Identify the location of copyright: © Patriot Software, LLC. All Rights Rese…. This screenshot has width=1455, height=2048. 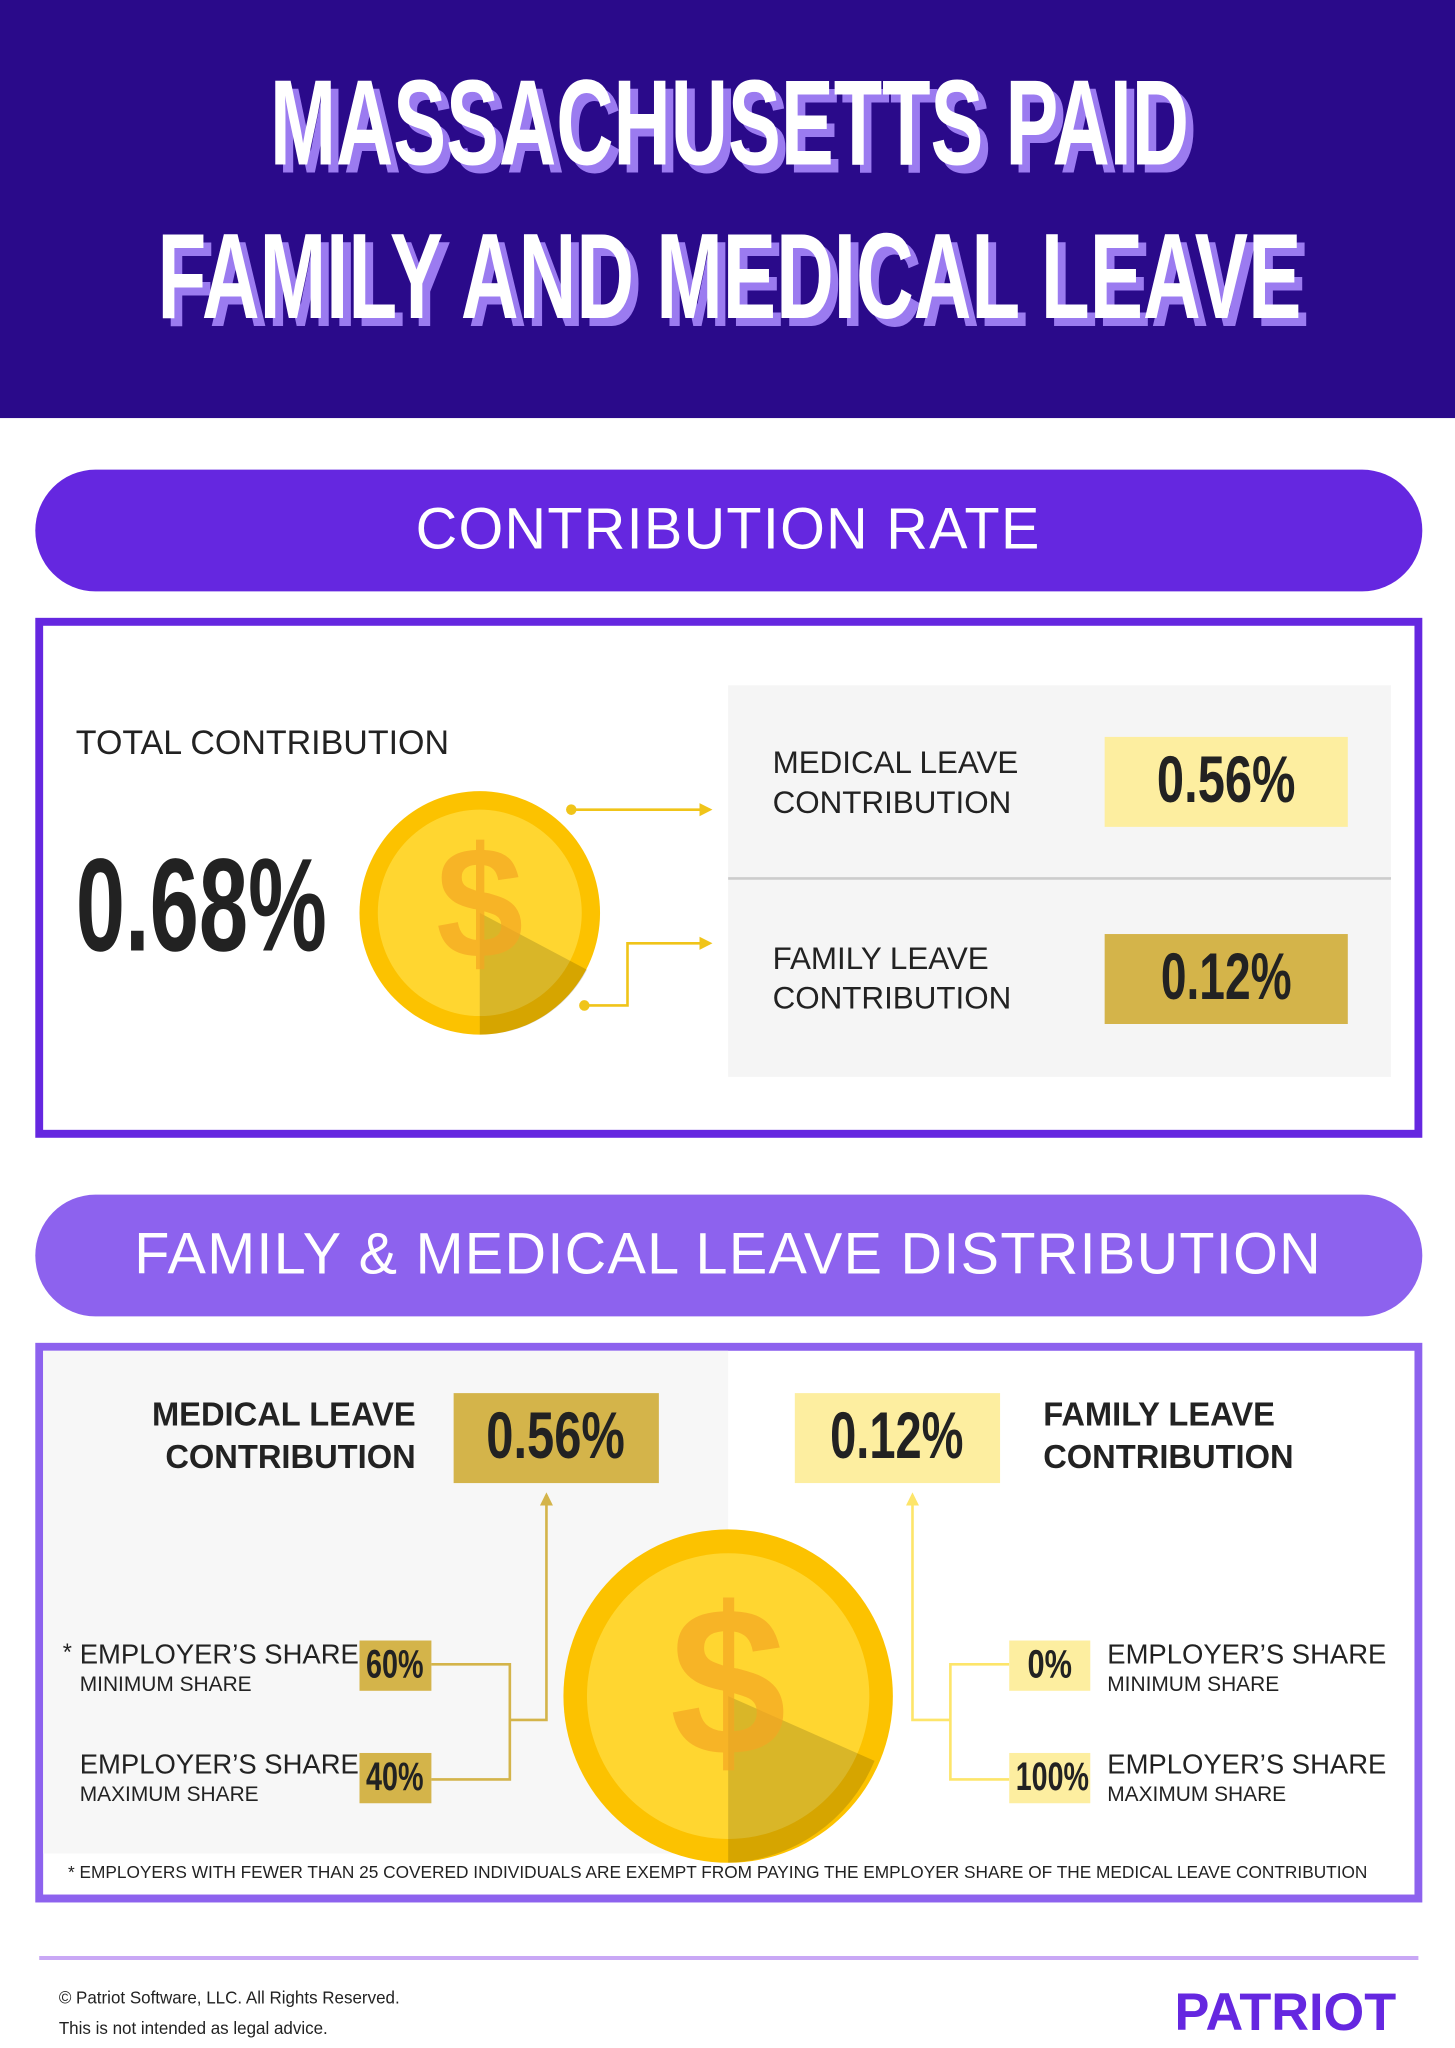
(229, 1998).